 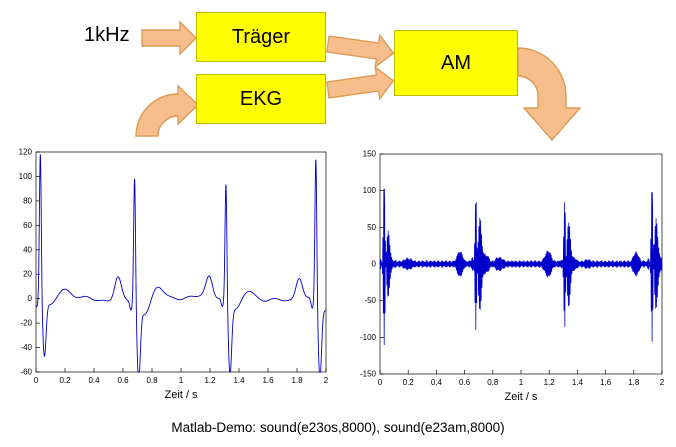 What do you see at coordinates (521, 266) in the screenshot?
I see `am-line` at bounding box center [521, 266].